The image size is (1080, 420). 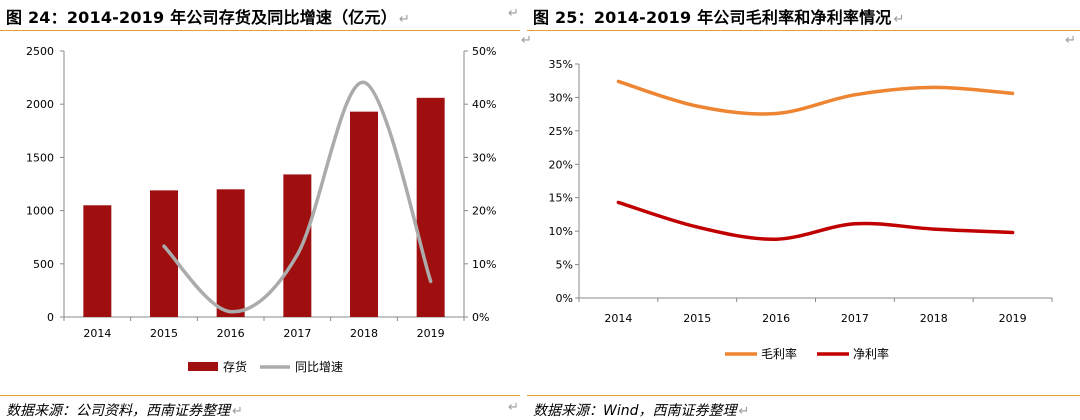 What do you see at coordinates (203, 366) in the screenshot?
I see `legend-swatch-inventory` at bounding box center [203, 366].